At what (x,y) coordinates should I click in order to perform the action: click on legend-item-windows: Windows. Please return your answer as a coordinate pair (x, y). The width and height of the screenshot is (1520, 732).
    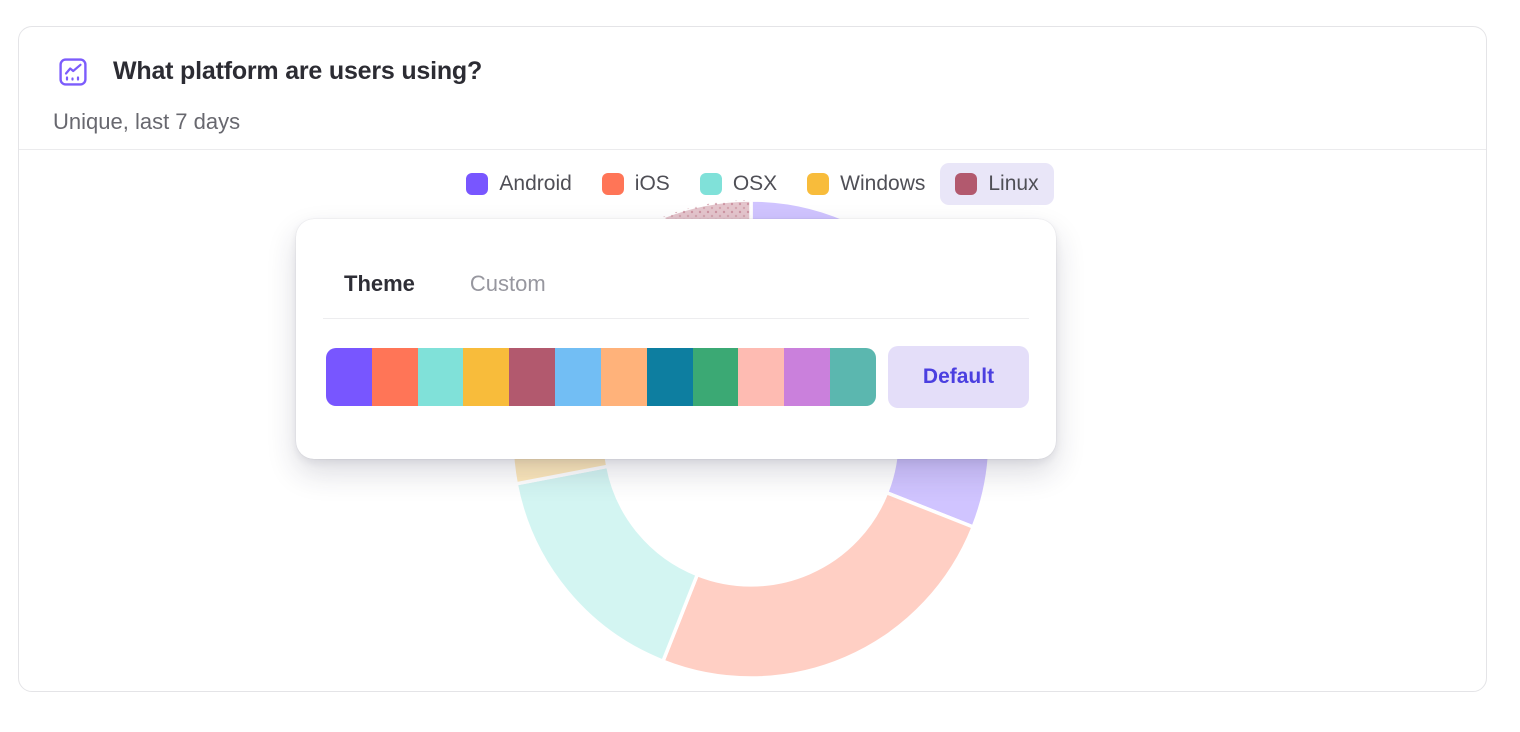
    Looking at the image, I should click on (866, 184).